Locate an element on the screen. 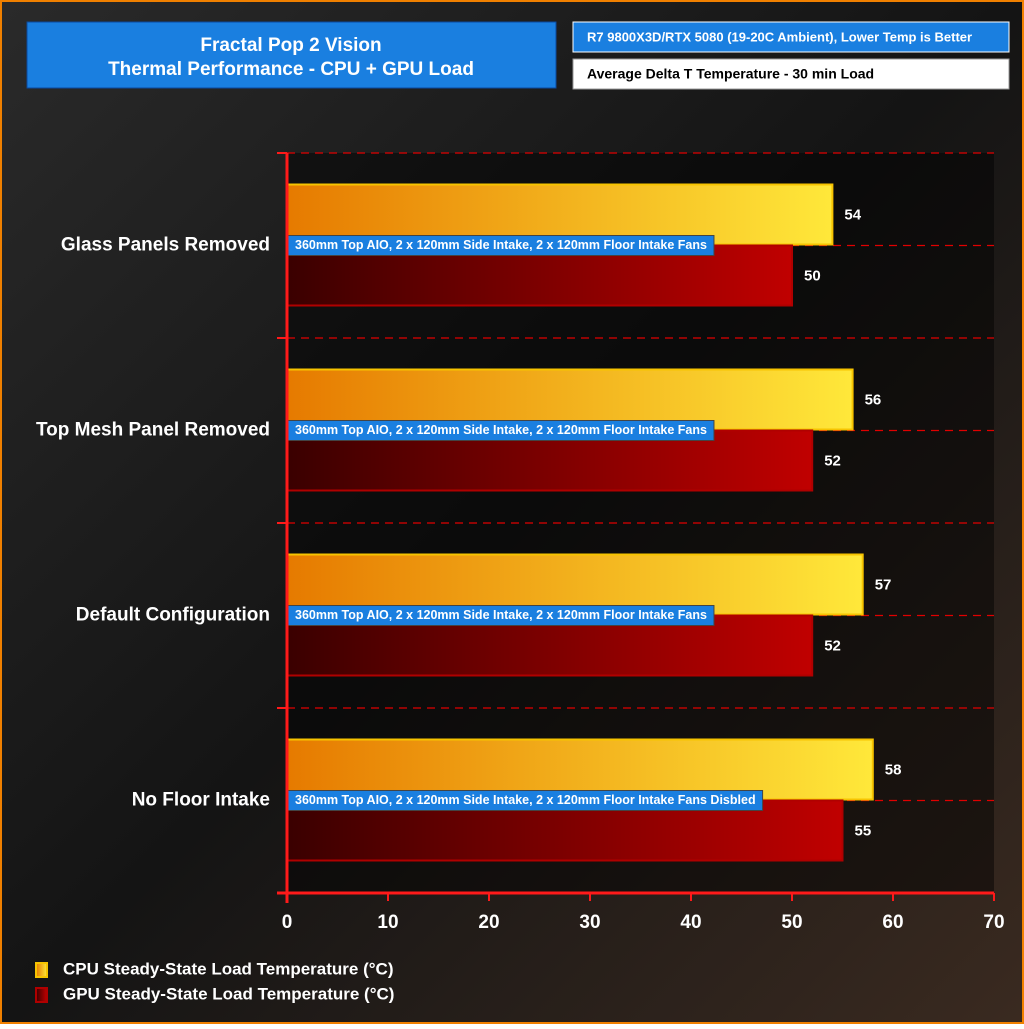  x-tick-label: 70 is located at coordinates (993, 922).